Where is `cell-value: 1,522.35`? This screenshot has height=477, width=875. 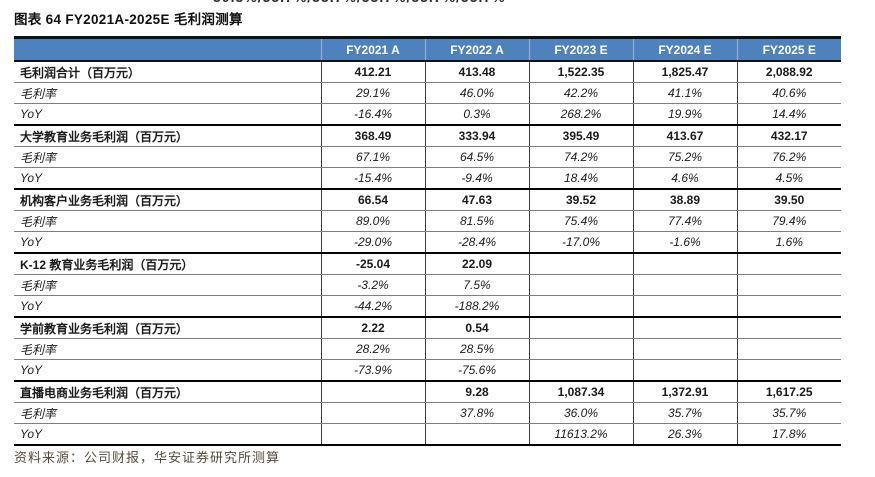 cell-value: 1,522.35 is located at coordinates (580, 72).